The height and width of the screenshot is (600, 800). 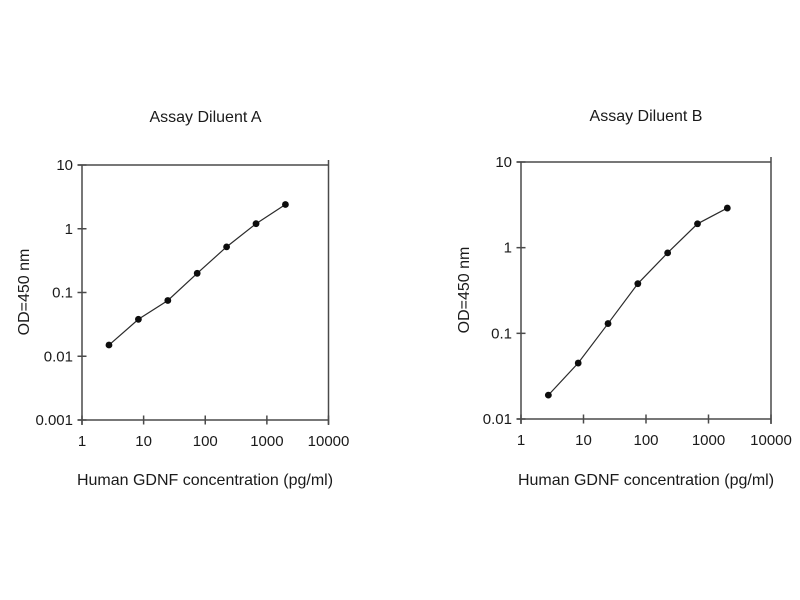 I want to click on chart-b-y-axis-label: OD=450 nm, so click(x=464, y=290).